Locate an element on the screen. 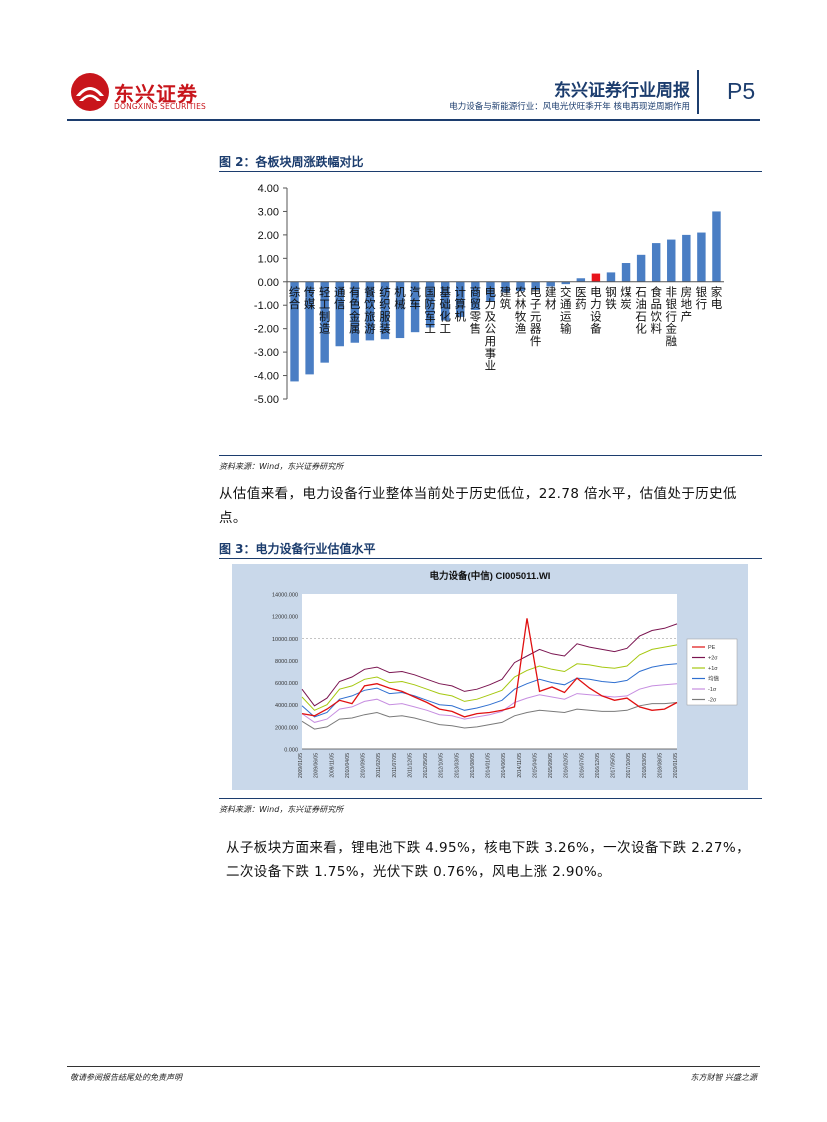 Image resolution: width=827 pixels, height=1122 pixels. y-tick-label: 0.00 is located at coordinates (268, 283).